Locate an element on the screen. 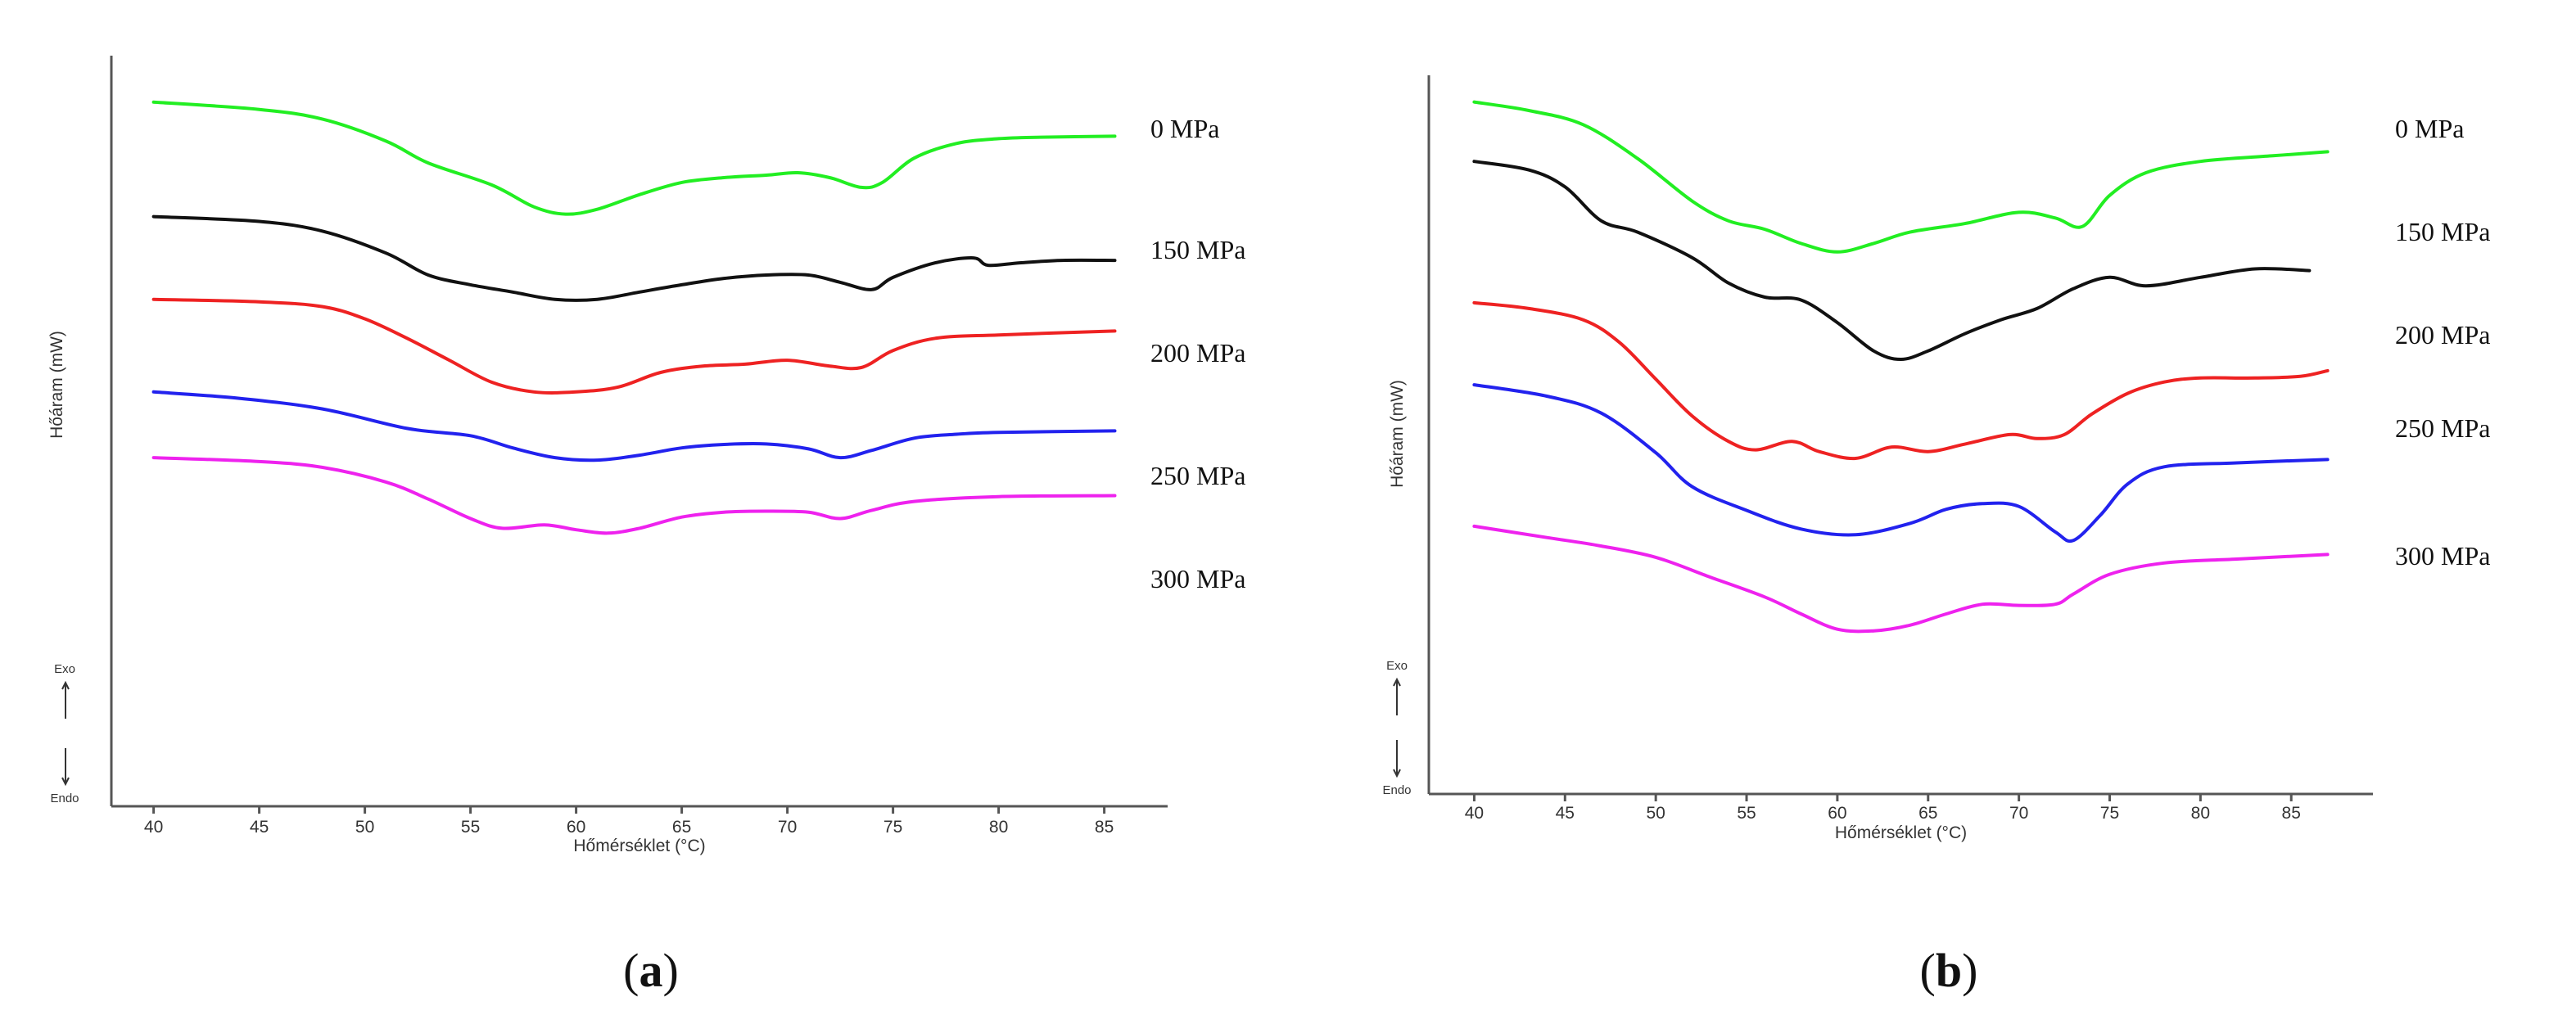  panel-caption: (b) is located at coordinates (1949, 970).